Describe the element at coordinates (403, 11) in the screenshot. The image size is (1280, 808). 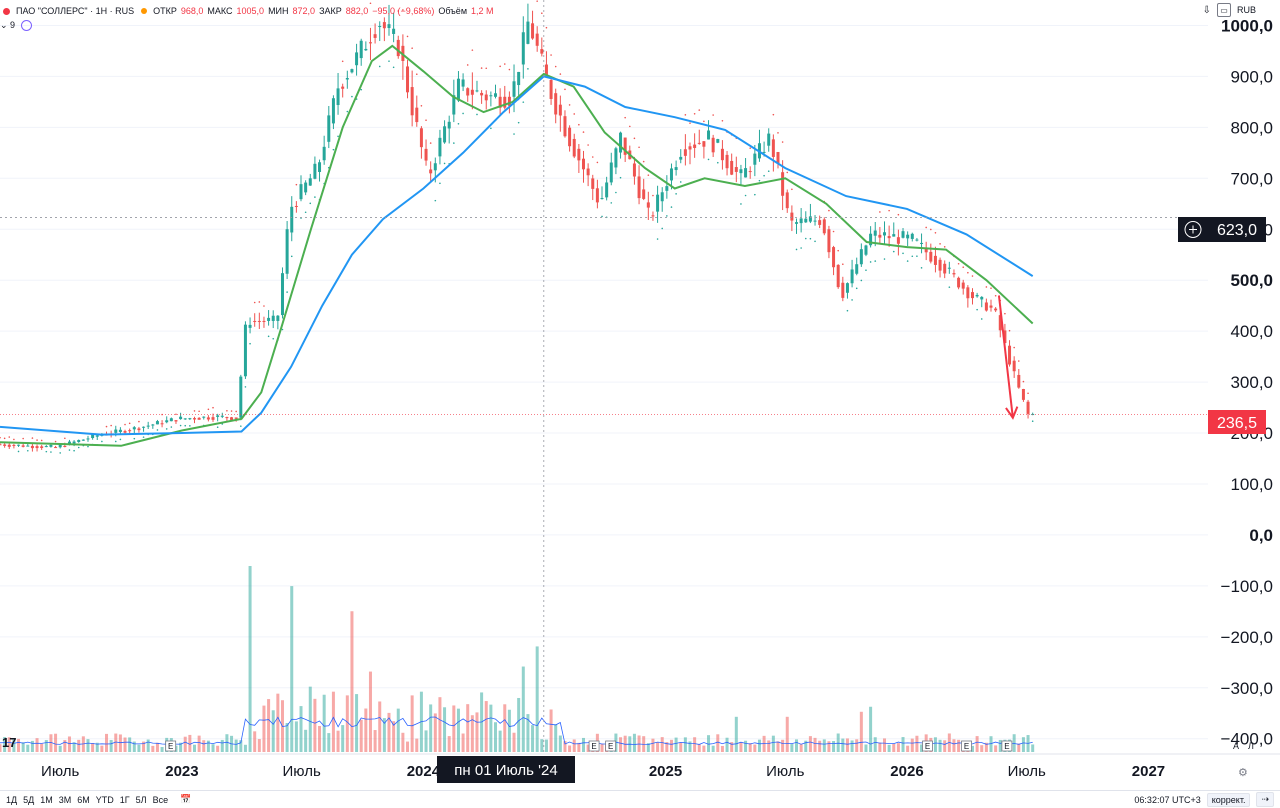
I see `change-value: −95,0 (−9,68%)` at that location.